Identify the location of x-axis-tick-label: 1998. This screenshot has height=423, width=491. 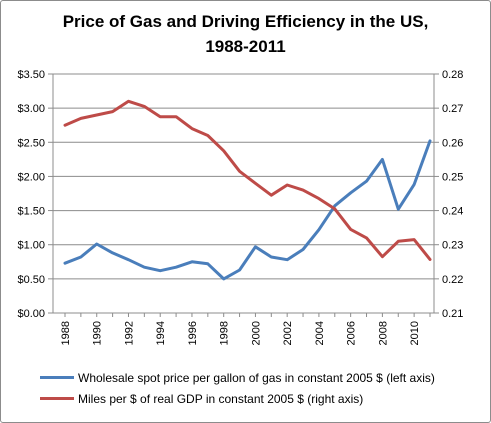
(225, 333).